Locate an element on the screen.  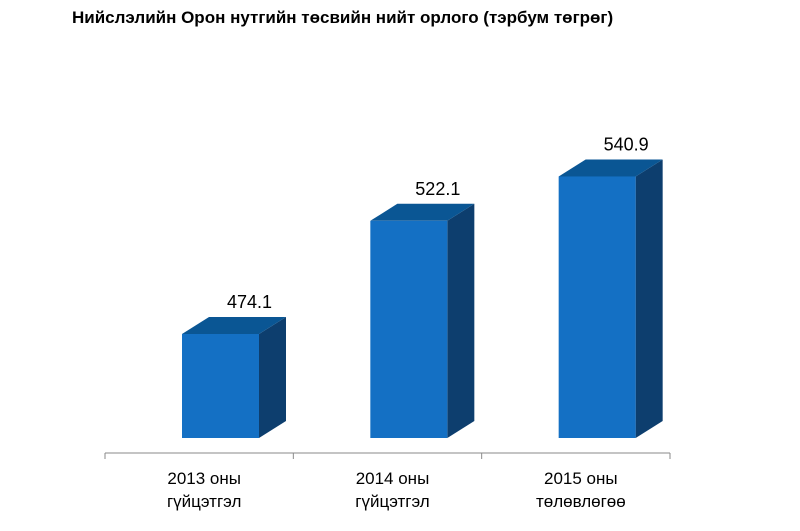
x-tick-label: 2014 оны is located at coordinates (393, 478).